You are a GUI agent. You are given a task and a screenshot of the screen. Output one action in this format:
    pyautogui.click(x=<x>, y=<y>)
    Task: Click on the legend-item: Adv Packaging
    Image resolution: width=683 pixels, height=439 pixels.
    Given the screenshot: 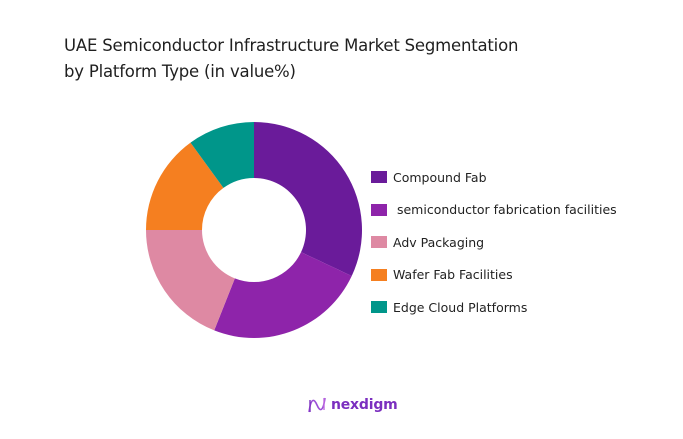 What is the action you would take?
    pyautogui.click(x=494, y=242)
    